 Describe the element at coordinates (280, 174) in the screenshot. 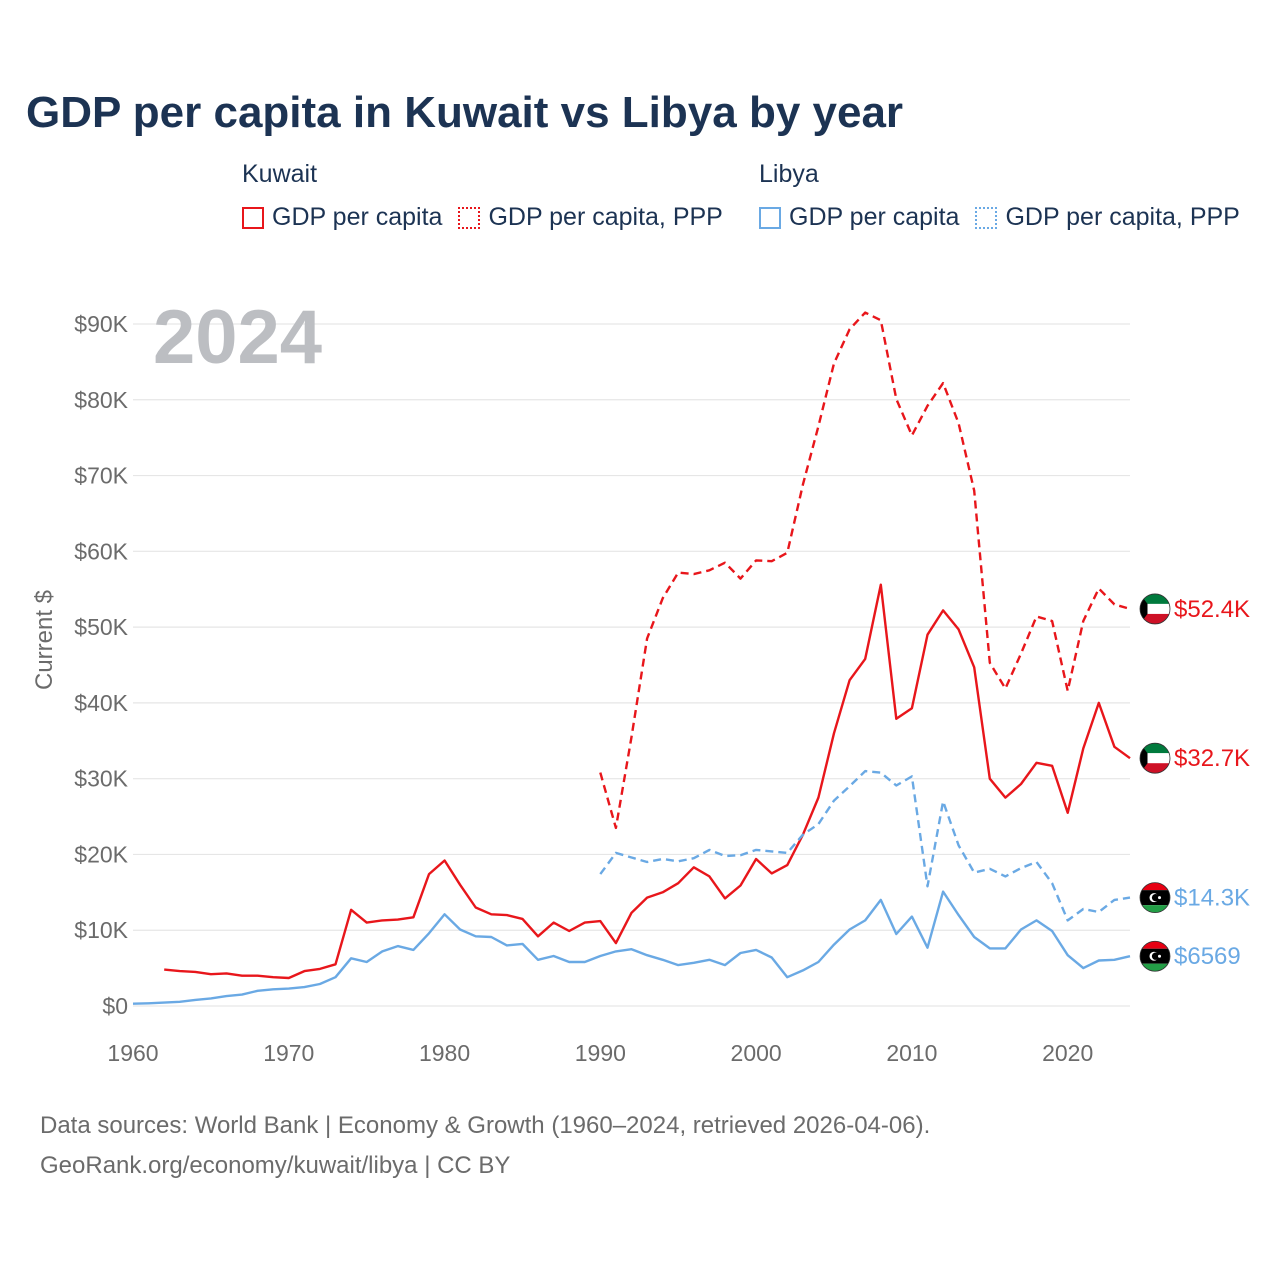

I see `legend-group-name: Kuwait` at that location.